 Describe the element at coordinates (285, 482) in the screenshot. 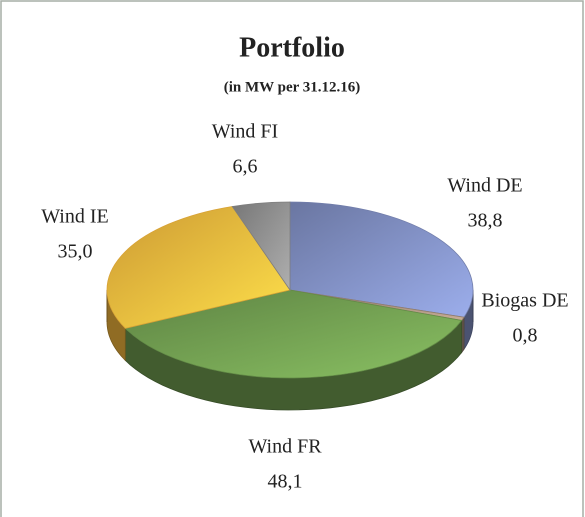

I see `value-label: 48,1` at that location.